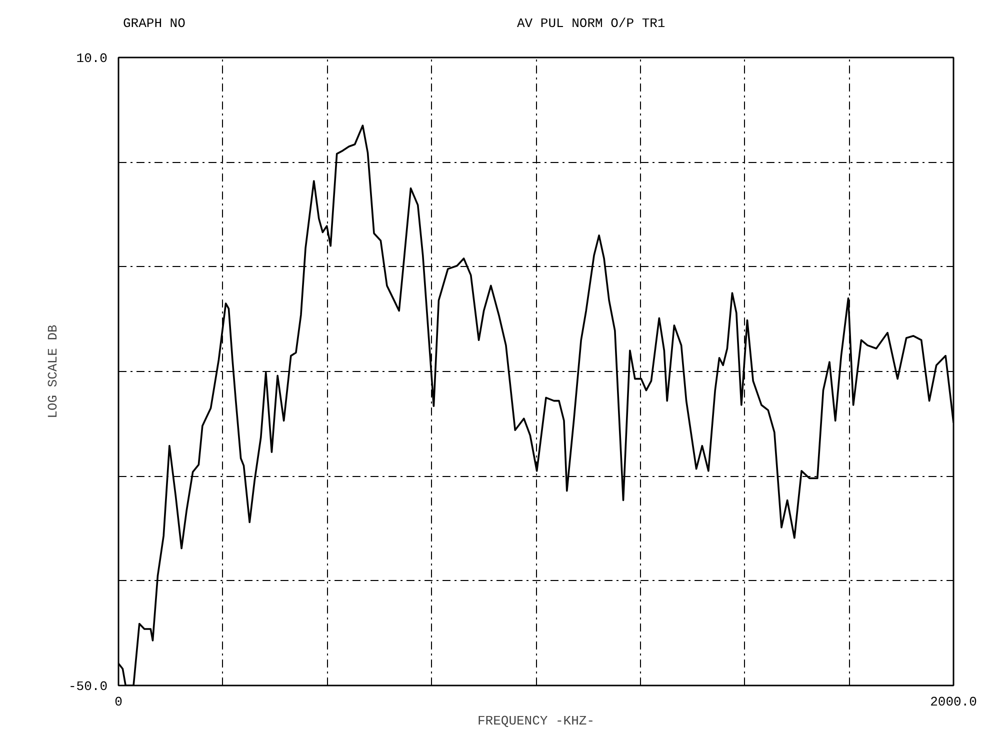 The image size is (999, 749). I want to click on y-axis-title: LOG SCALE DB, so click(52, 371).